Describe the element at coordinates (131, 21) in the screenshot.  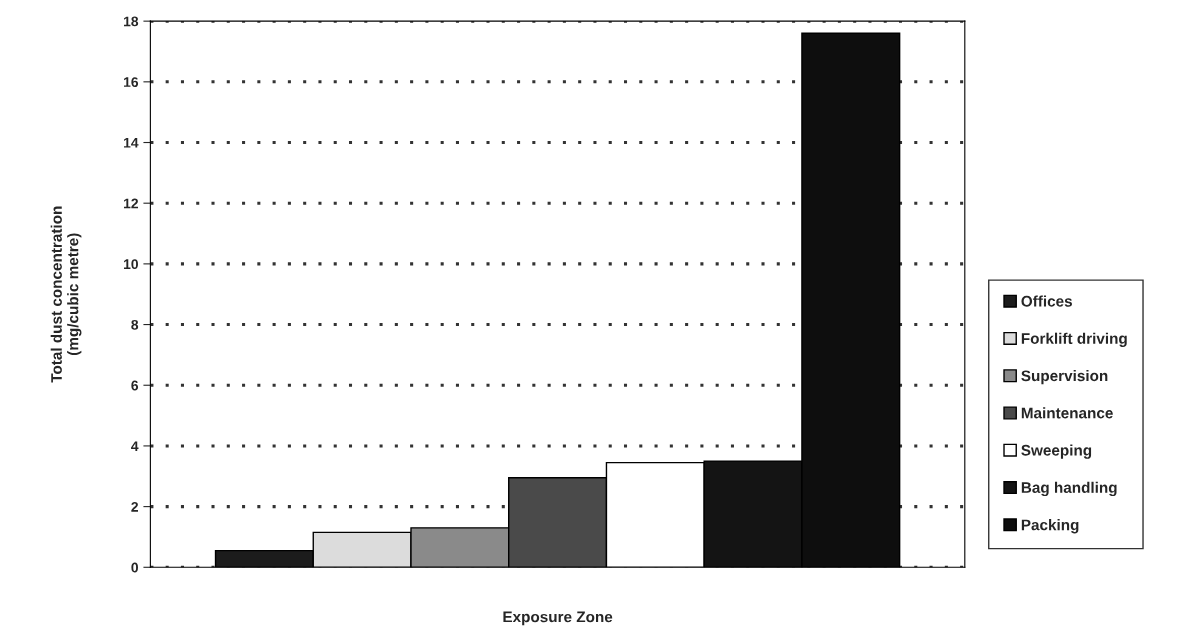
I see `y-tick-label: 18` at that location.